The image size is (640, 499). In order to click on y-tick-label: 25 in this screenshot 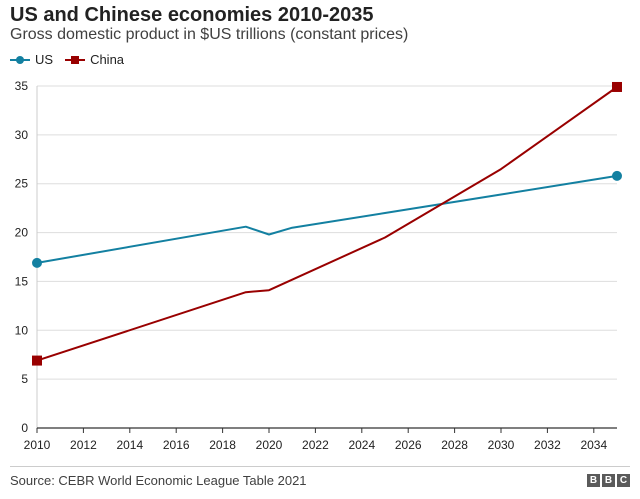, I will do `click(22, 184)`.